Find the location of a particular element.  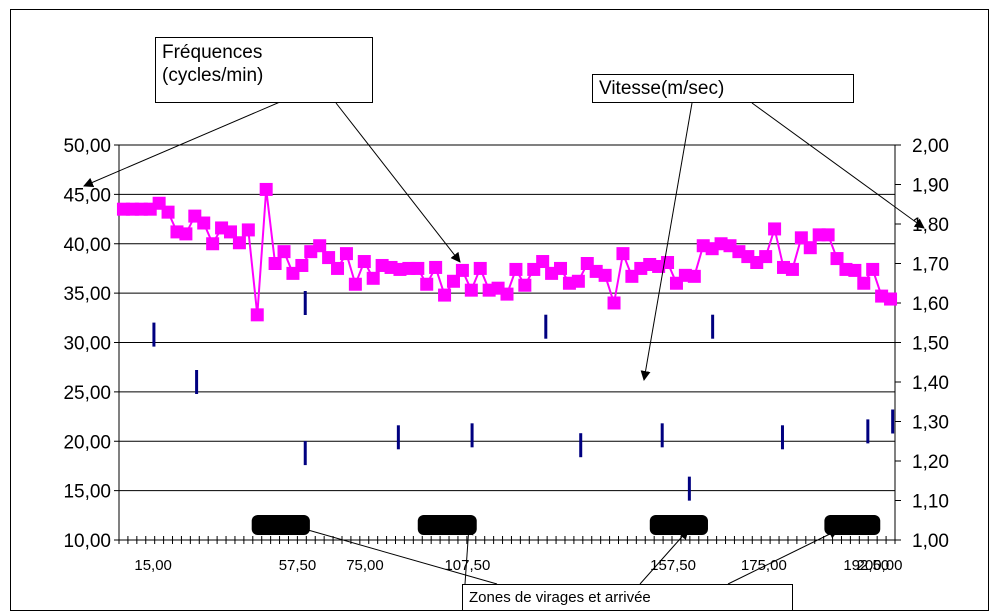

y-left-tick-label: 35,00 is located at coordinates (87, 294).